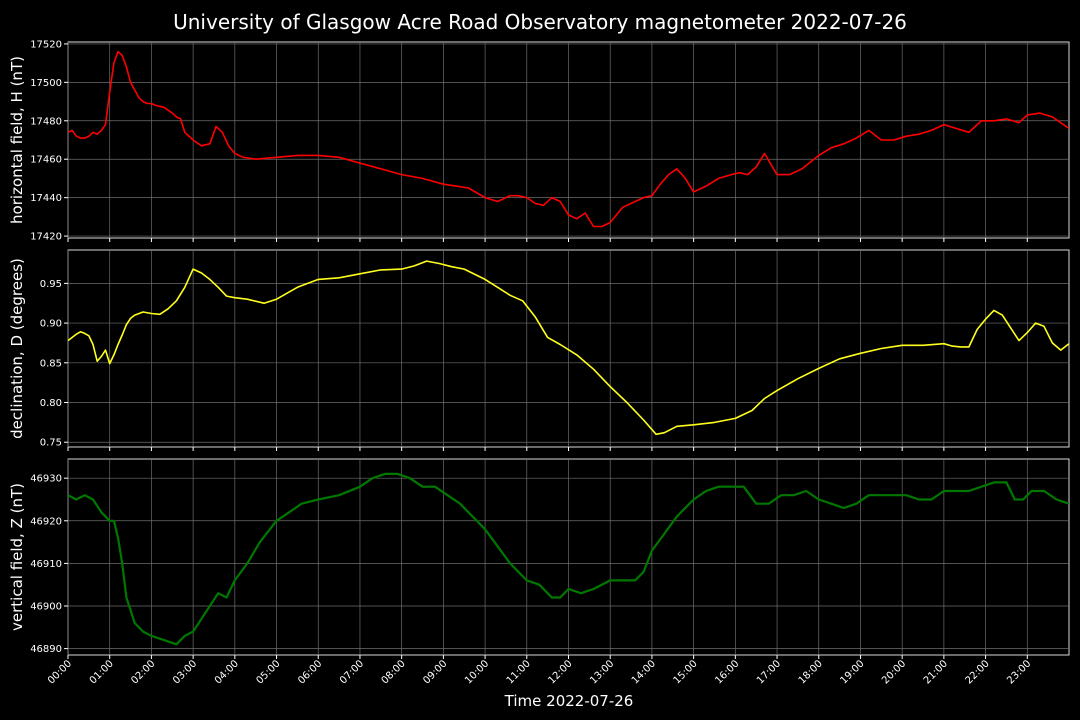 The height and width of the screenshot is (720, 1080). What do you see at coordinates (769, 672) in the screenshot?
I see `x-tick-label: 17:00` at bounding box center [769, 672].